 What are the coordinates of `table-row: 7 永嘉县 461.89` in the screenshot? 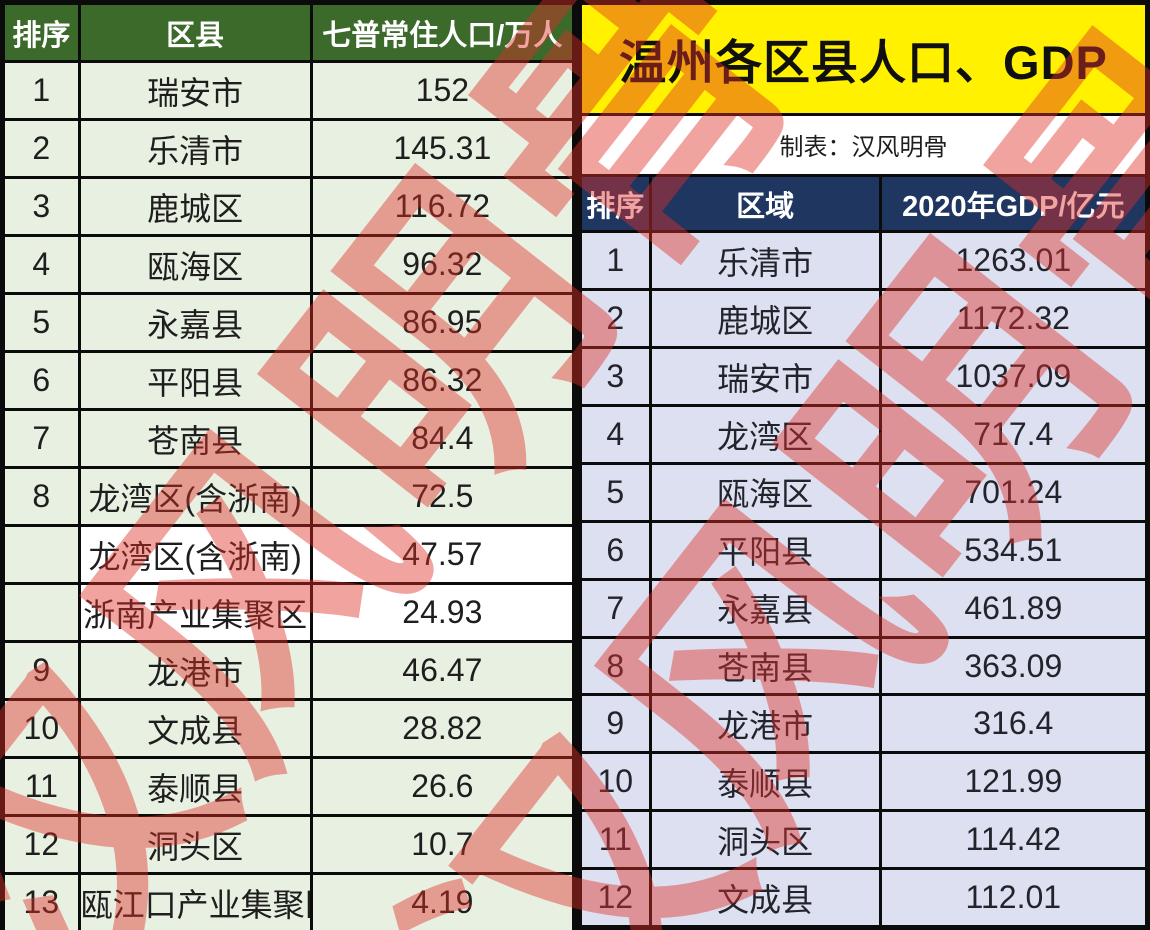 It's located at (864, 608).